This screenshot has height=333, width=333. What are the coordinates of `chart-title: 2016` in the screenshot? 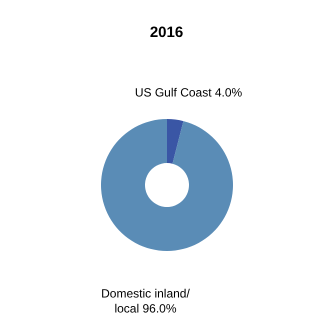 It's located at (167, 32).